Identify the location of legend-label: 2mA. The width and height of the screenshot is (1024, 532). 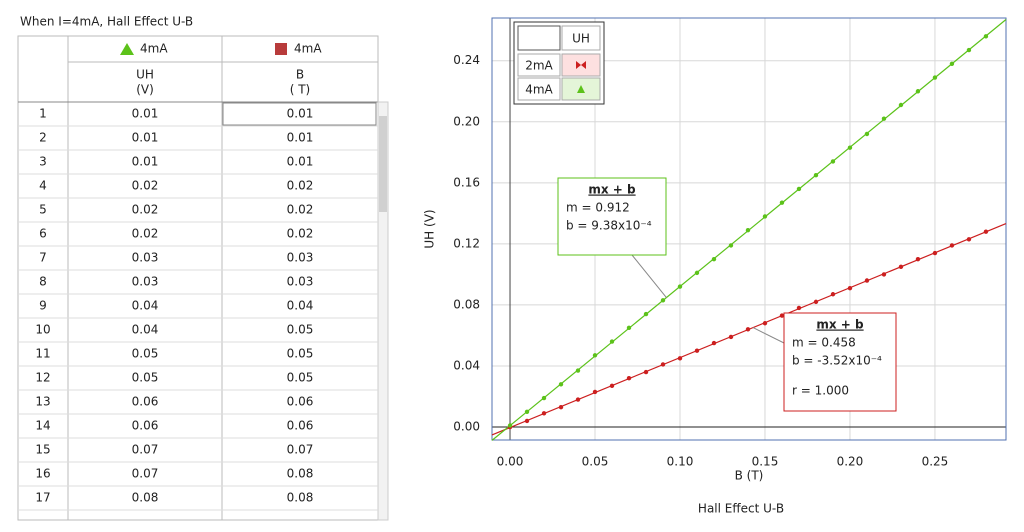
(539, 66).